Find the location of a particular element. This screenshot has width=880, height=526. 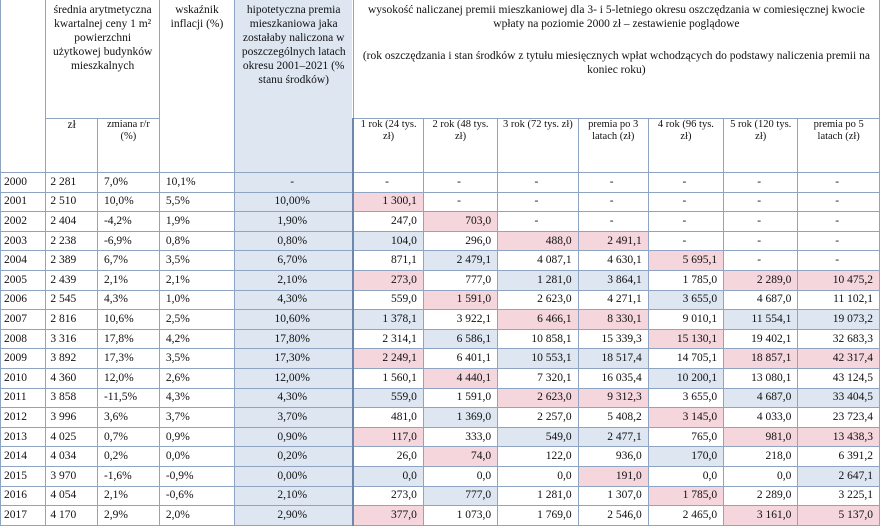

year-cell: 2015 is located at coordinates (23, 476).